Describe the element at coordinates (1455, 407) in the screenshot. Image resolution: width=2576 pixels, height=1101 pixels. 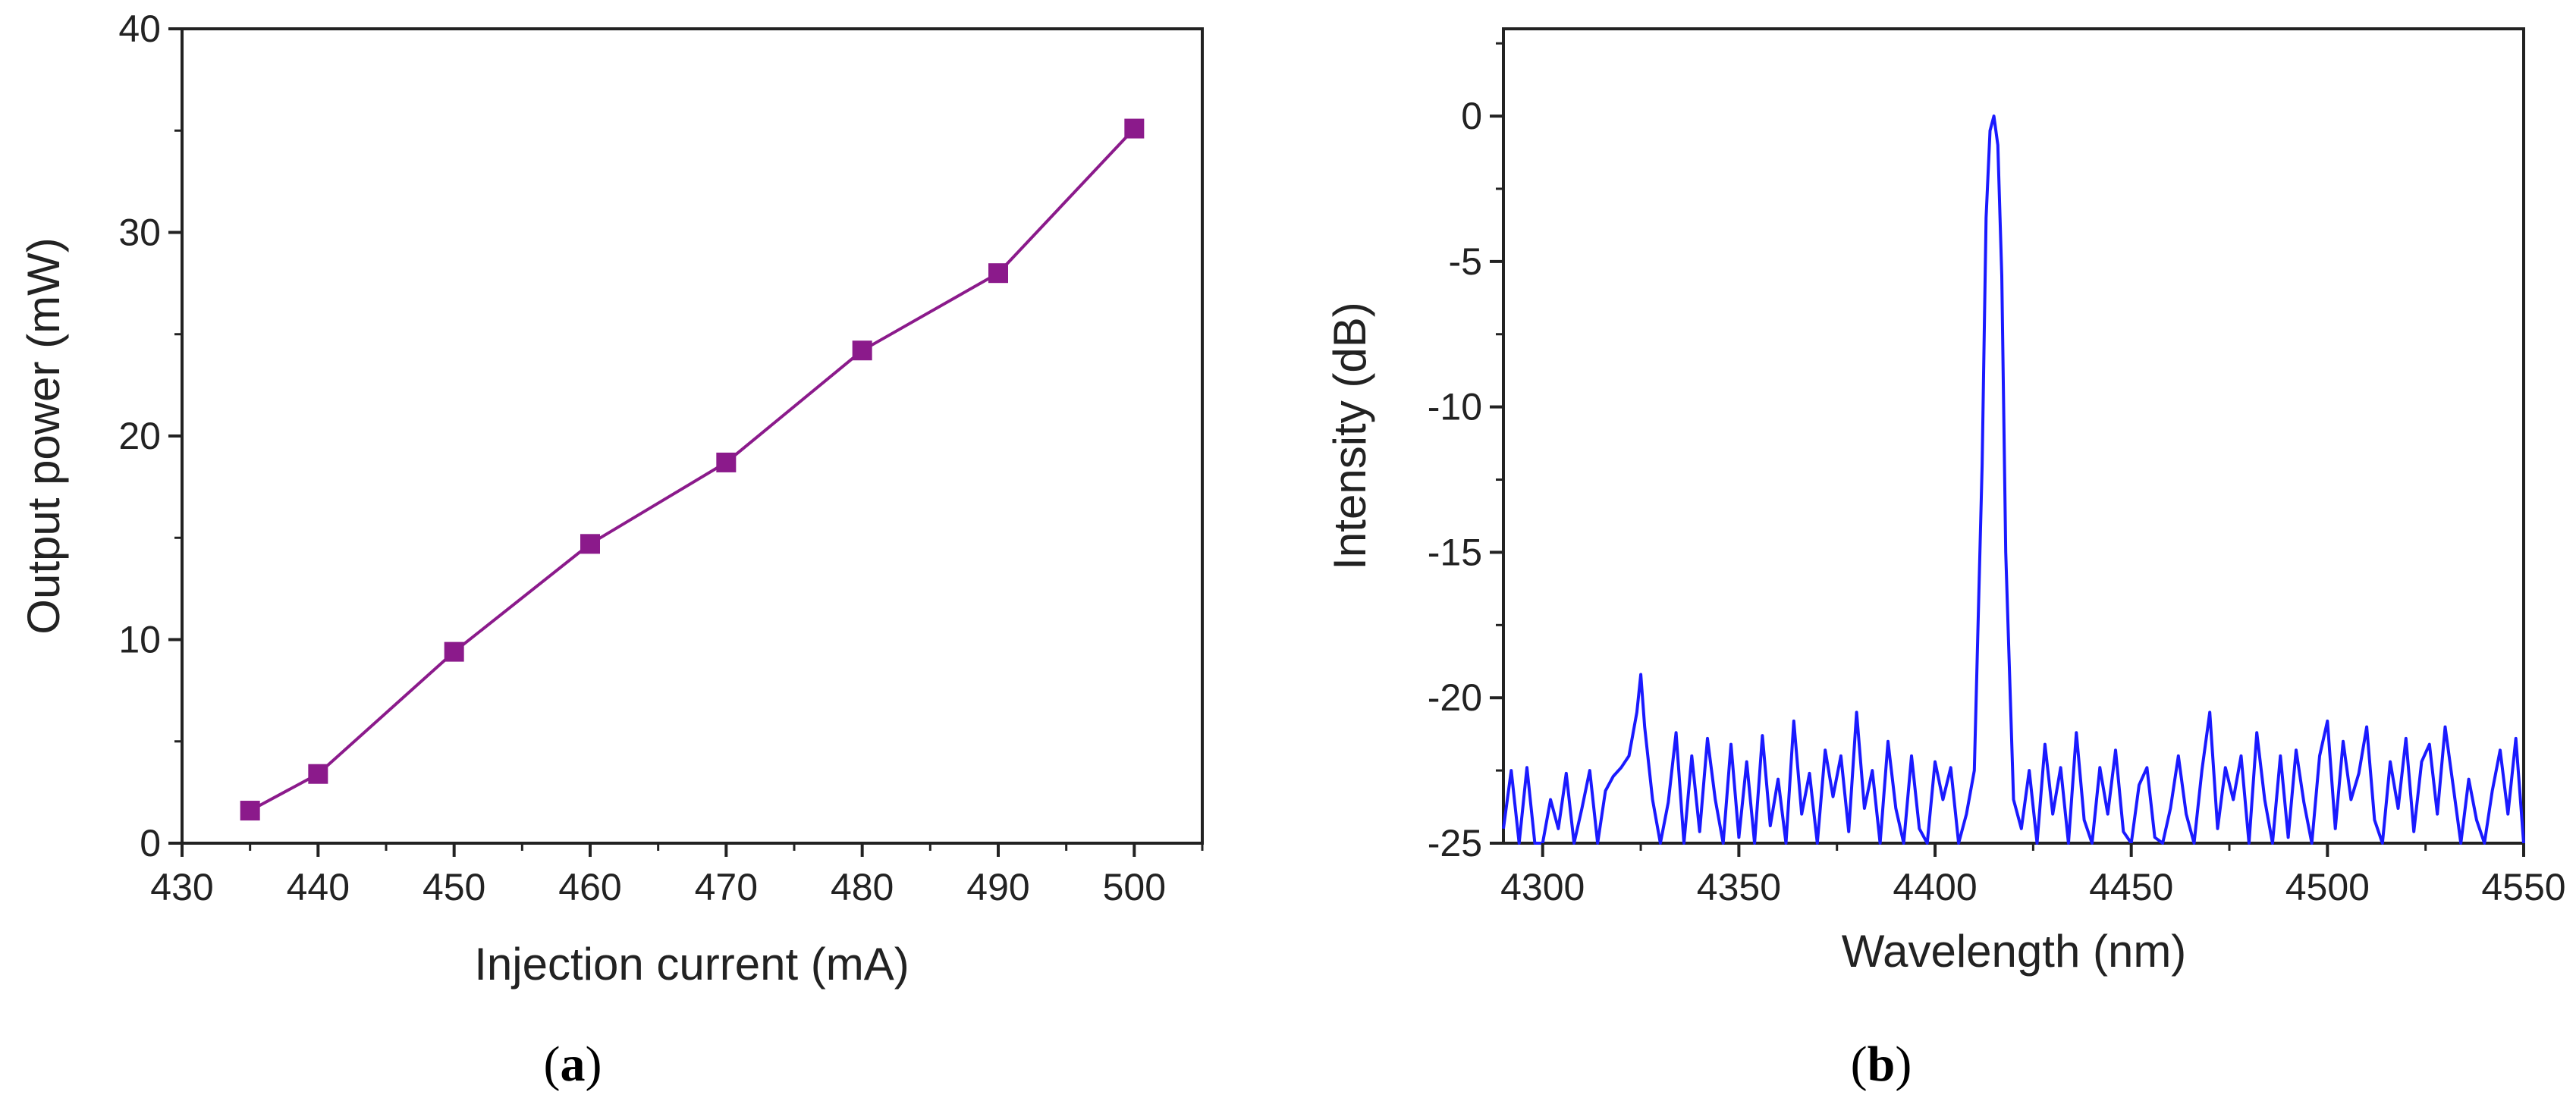
I see `y-tick-label-b-2: -10` at that location.